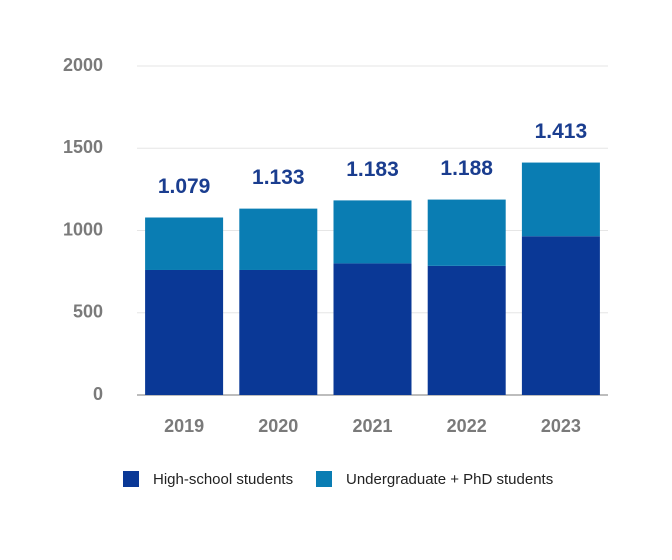 The width and height of the screenshot is (672, 560). What do you see at coordinates (88, 312) in the screenshot?
I see `y-tick-label: 500` at bounding box center [88, 312].